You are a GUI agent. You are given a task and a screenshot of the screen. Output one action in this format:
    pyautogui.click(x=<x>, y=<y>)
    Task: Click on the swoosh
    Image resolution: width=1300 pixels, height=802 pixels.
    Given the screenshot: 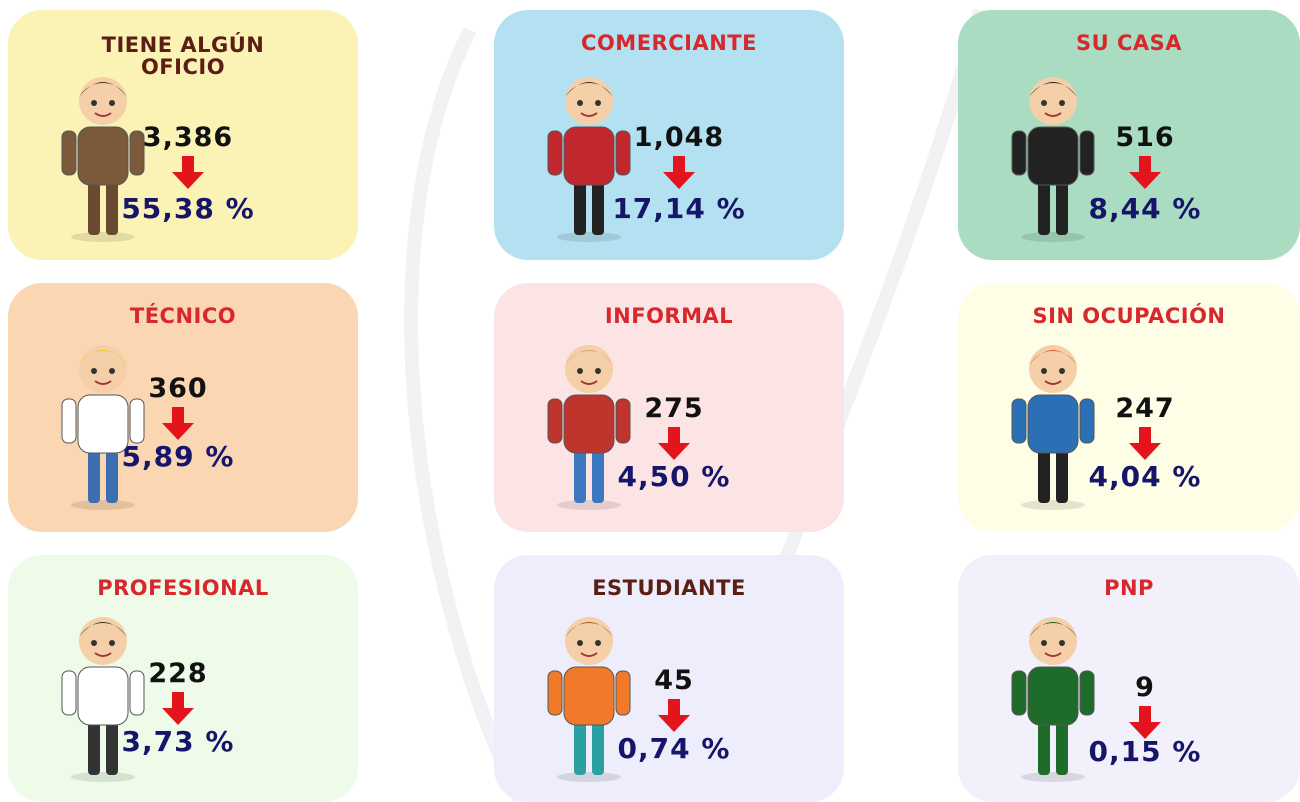 What is the action you would take?
    pyautogui.click(x=465, y=414)
    